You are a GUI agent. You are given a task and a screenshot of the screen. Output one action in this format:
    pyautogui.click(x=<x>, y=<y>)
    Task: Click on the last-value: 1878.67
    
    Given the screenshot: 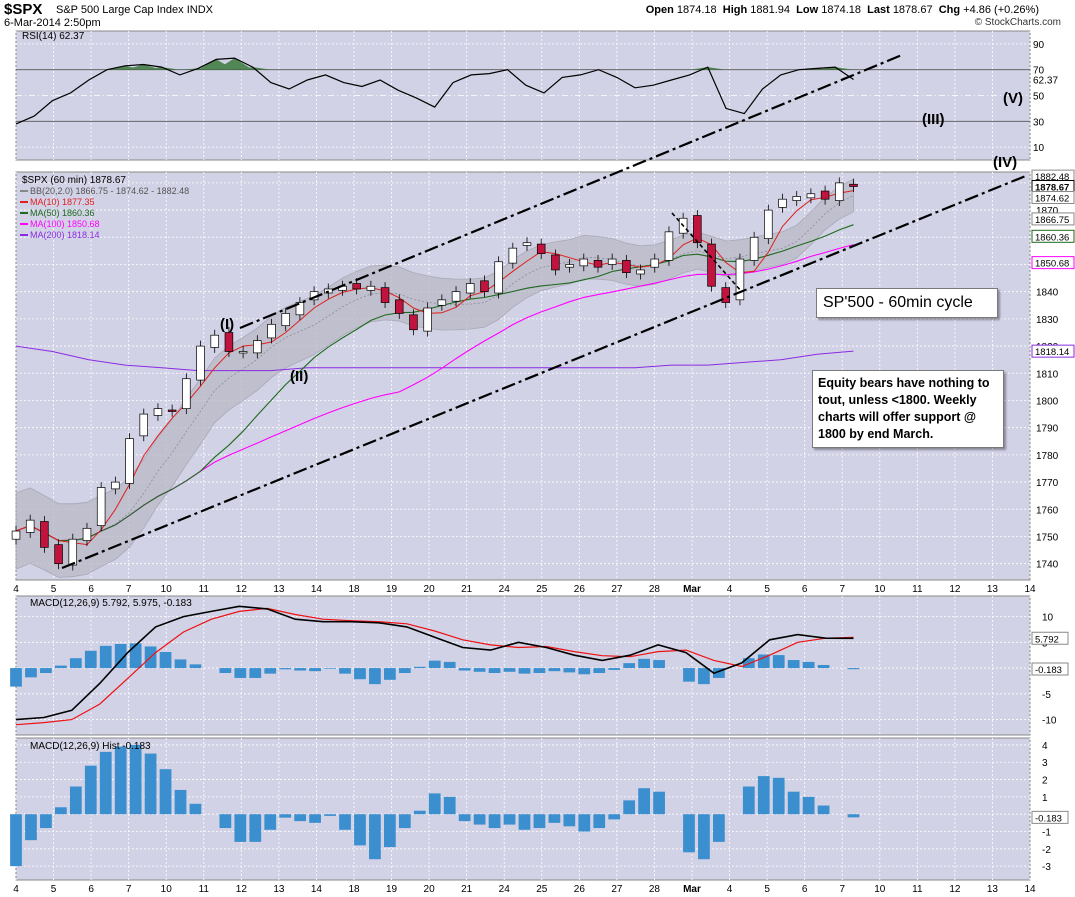 What is the action you would take?
    pyautogui.click(x=912, y=10)
    